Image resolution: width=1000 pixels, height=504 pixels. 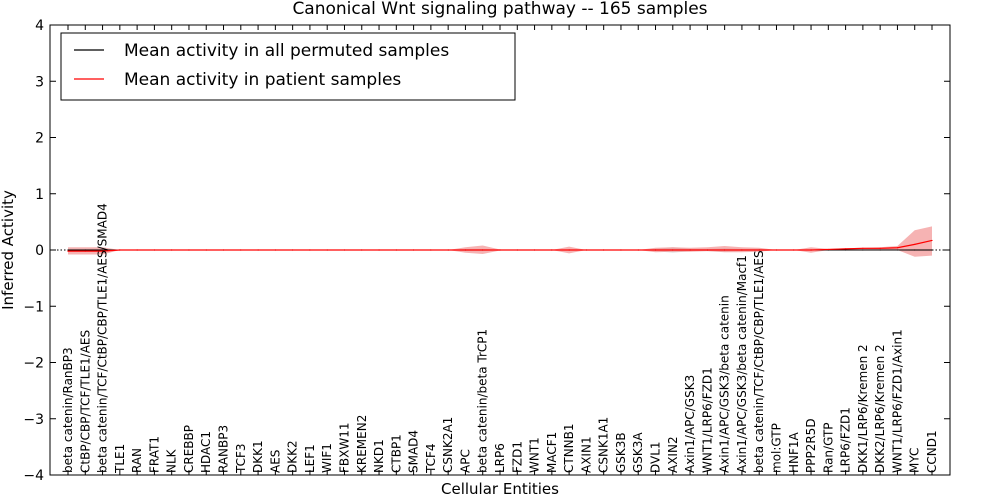 What do you see at coordinates (224, 449) in the screenshot?
I see `x-tick-label: RANBP3` at bounding box center [224, 449].